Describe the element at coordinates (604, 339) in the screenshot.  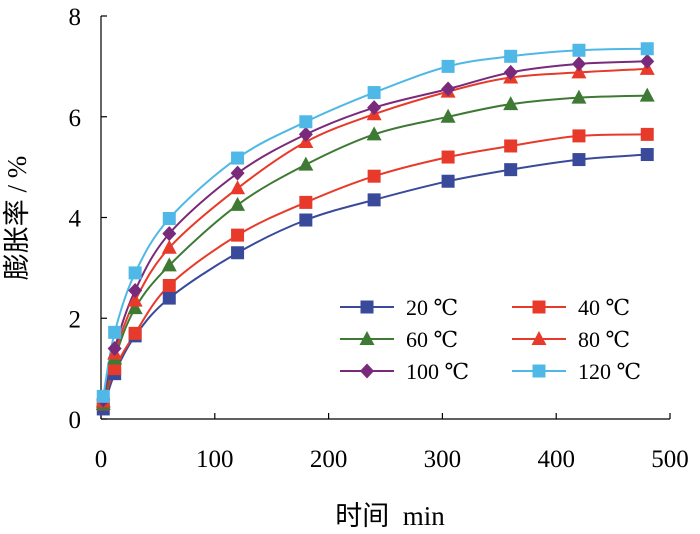
I see `legend-label: 80 ℃` at that location.